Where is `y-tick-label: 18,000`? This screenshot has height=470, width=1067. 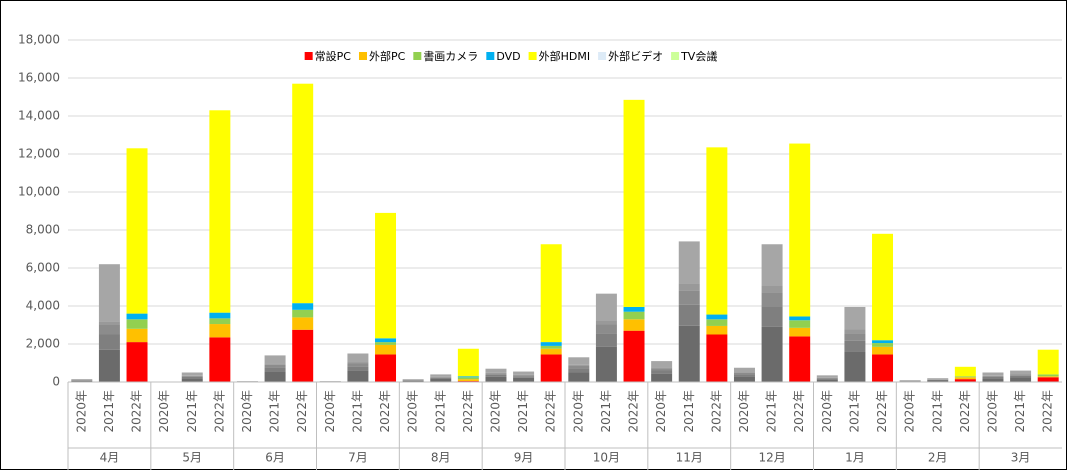 y-tick-label: 18,000 is located at coordinates (39, 40).